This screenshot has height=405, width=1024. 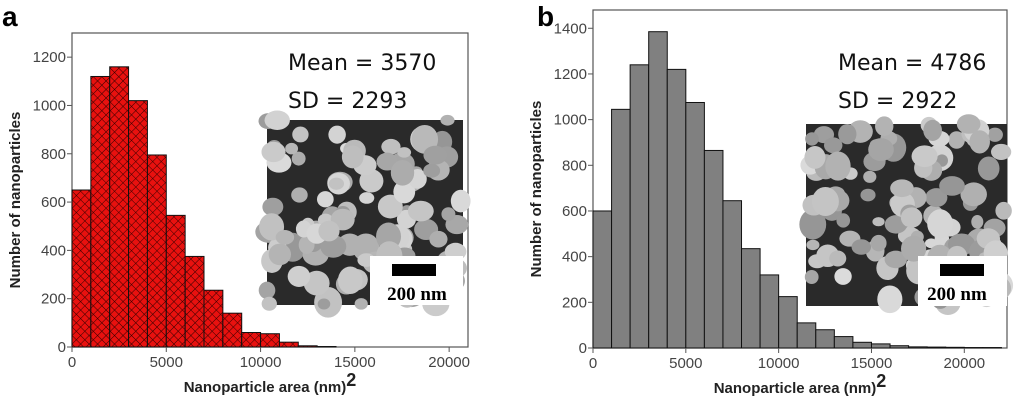 I want to click on panel-label: b, so click(x=545, y=16).